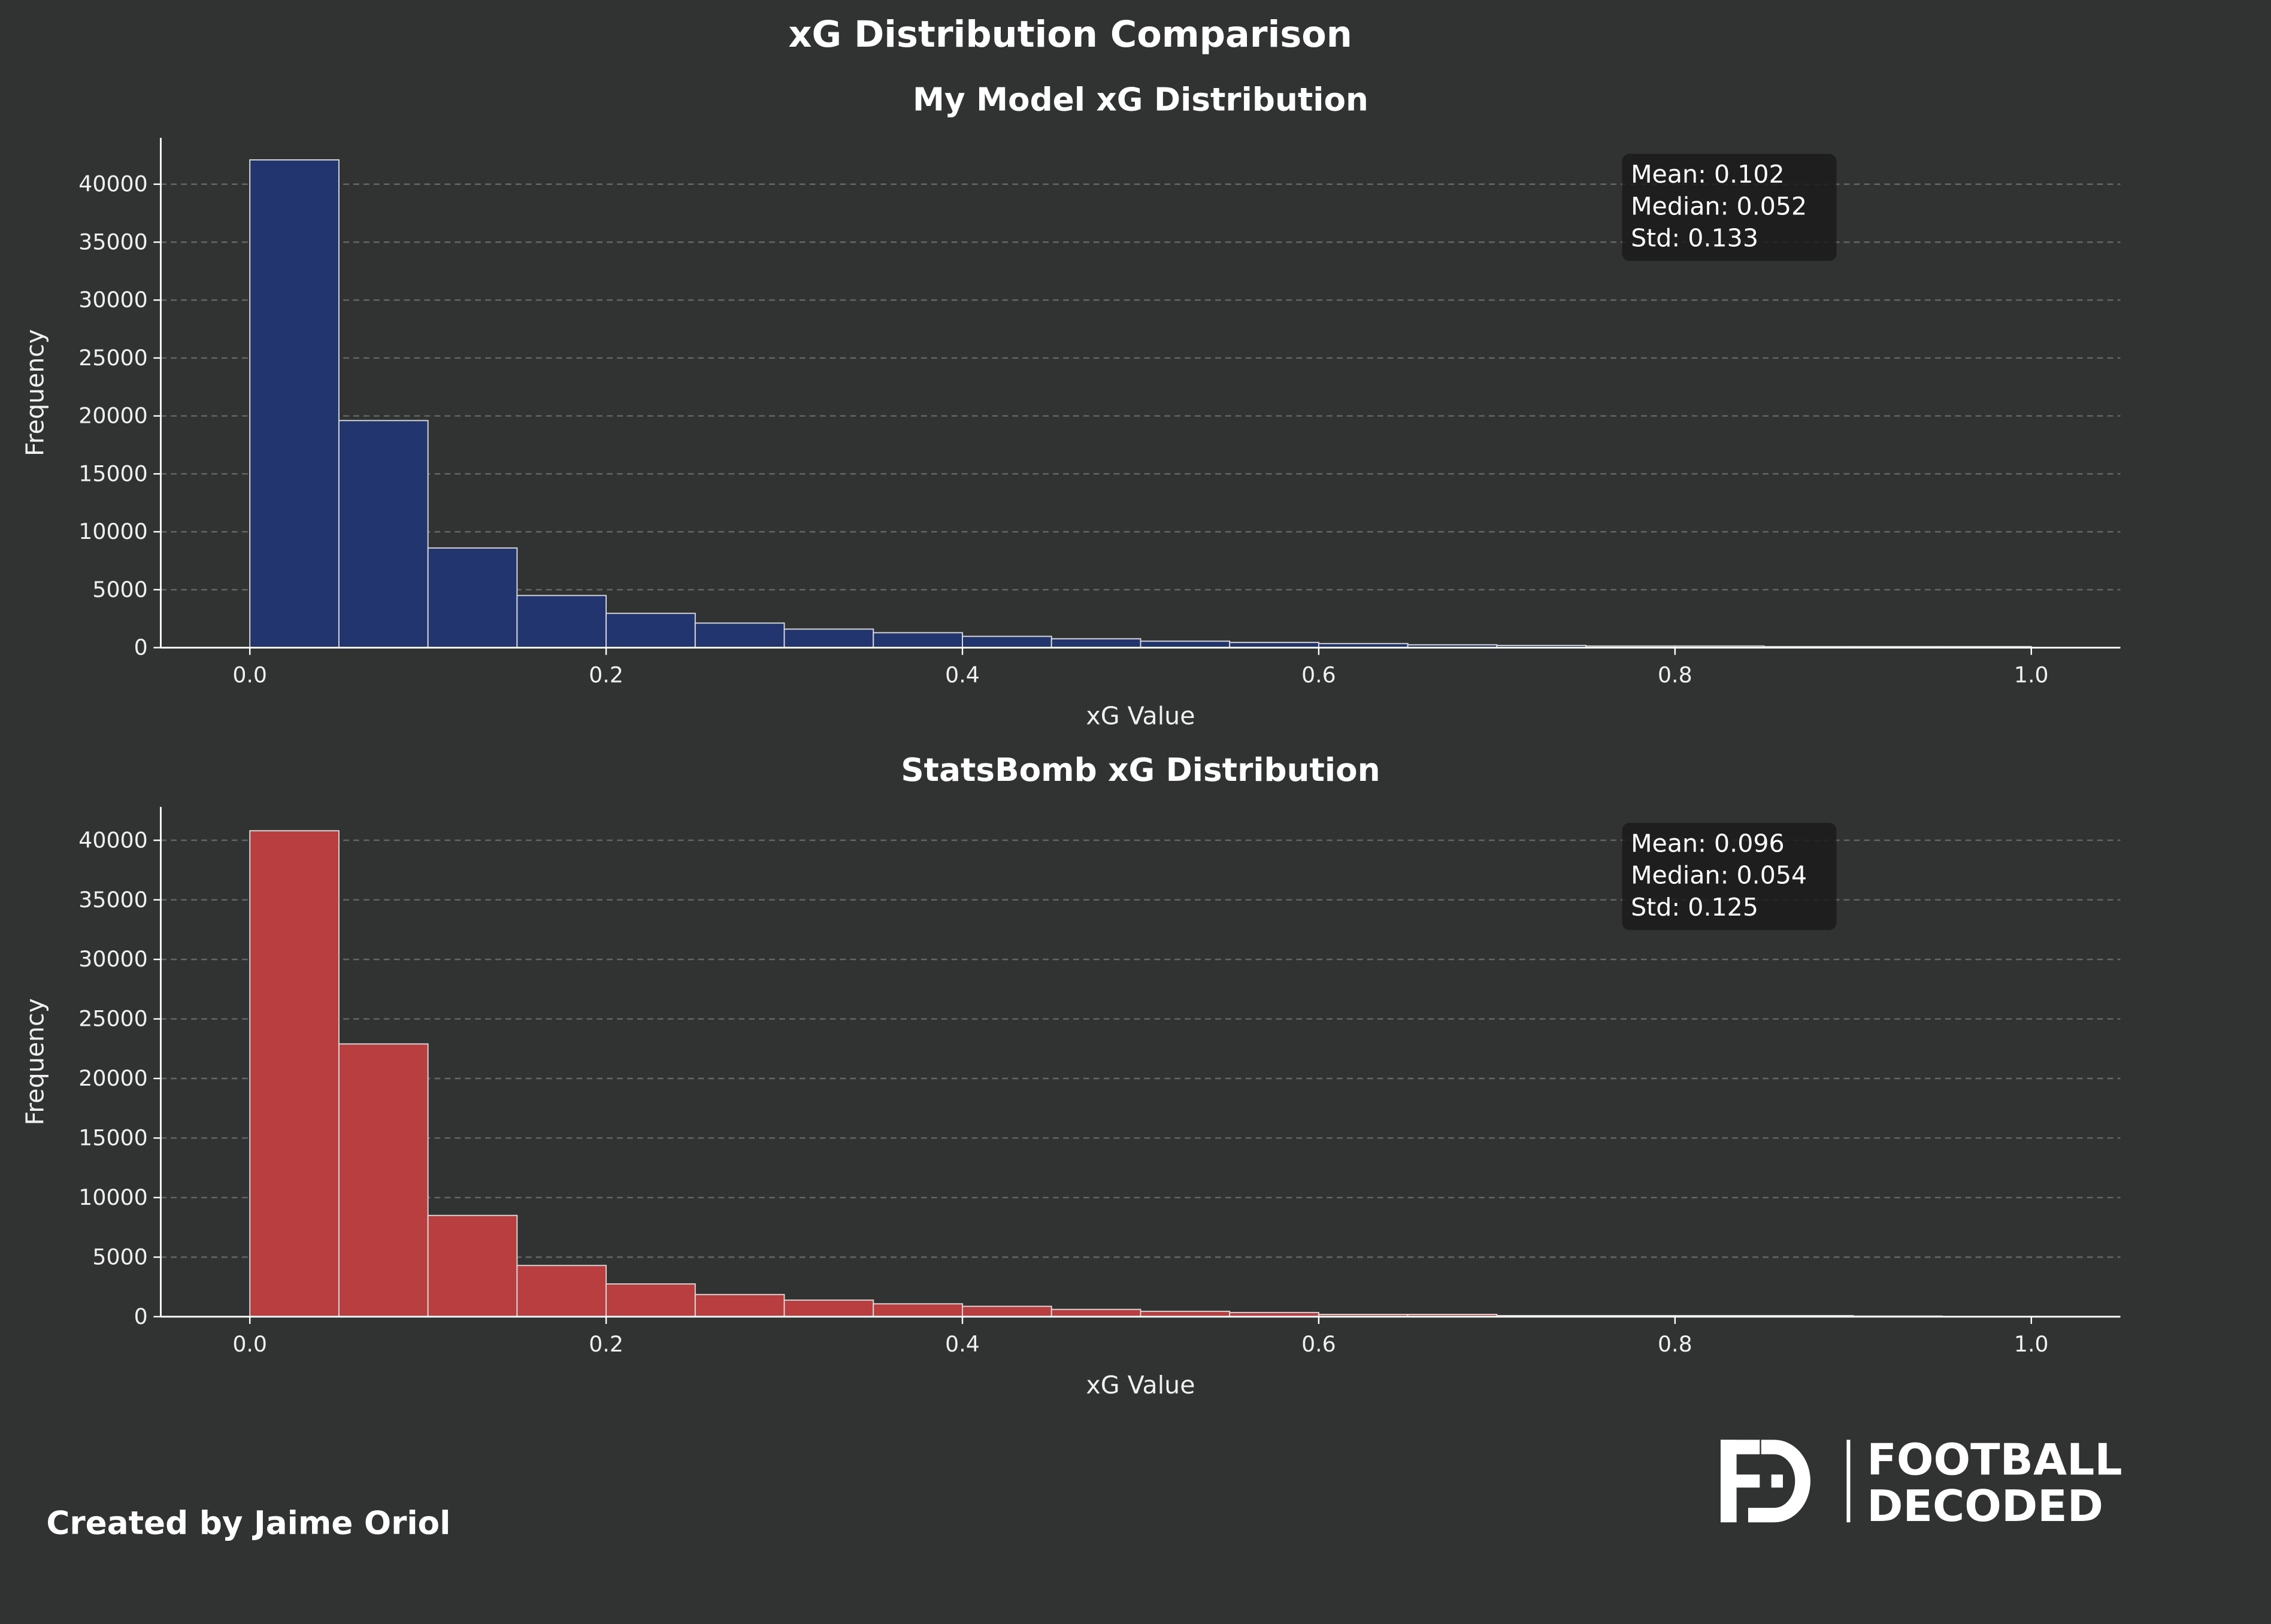 The image size is (2271, 1624). I want to click on stats-line: Median: 0.054, so click(1719, 875).